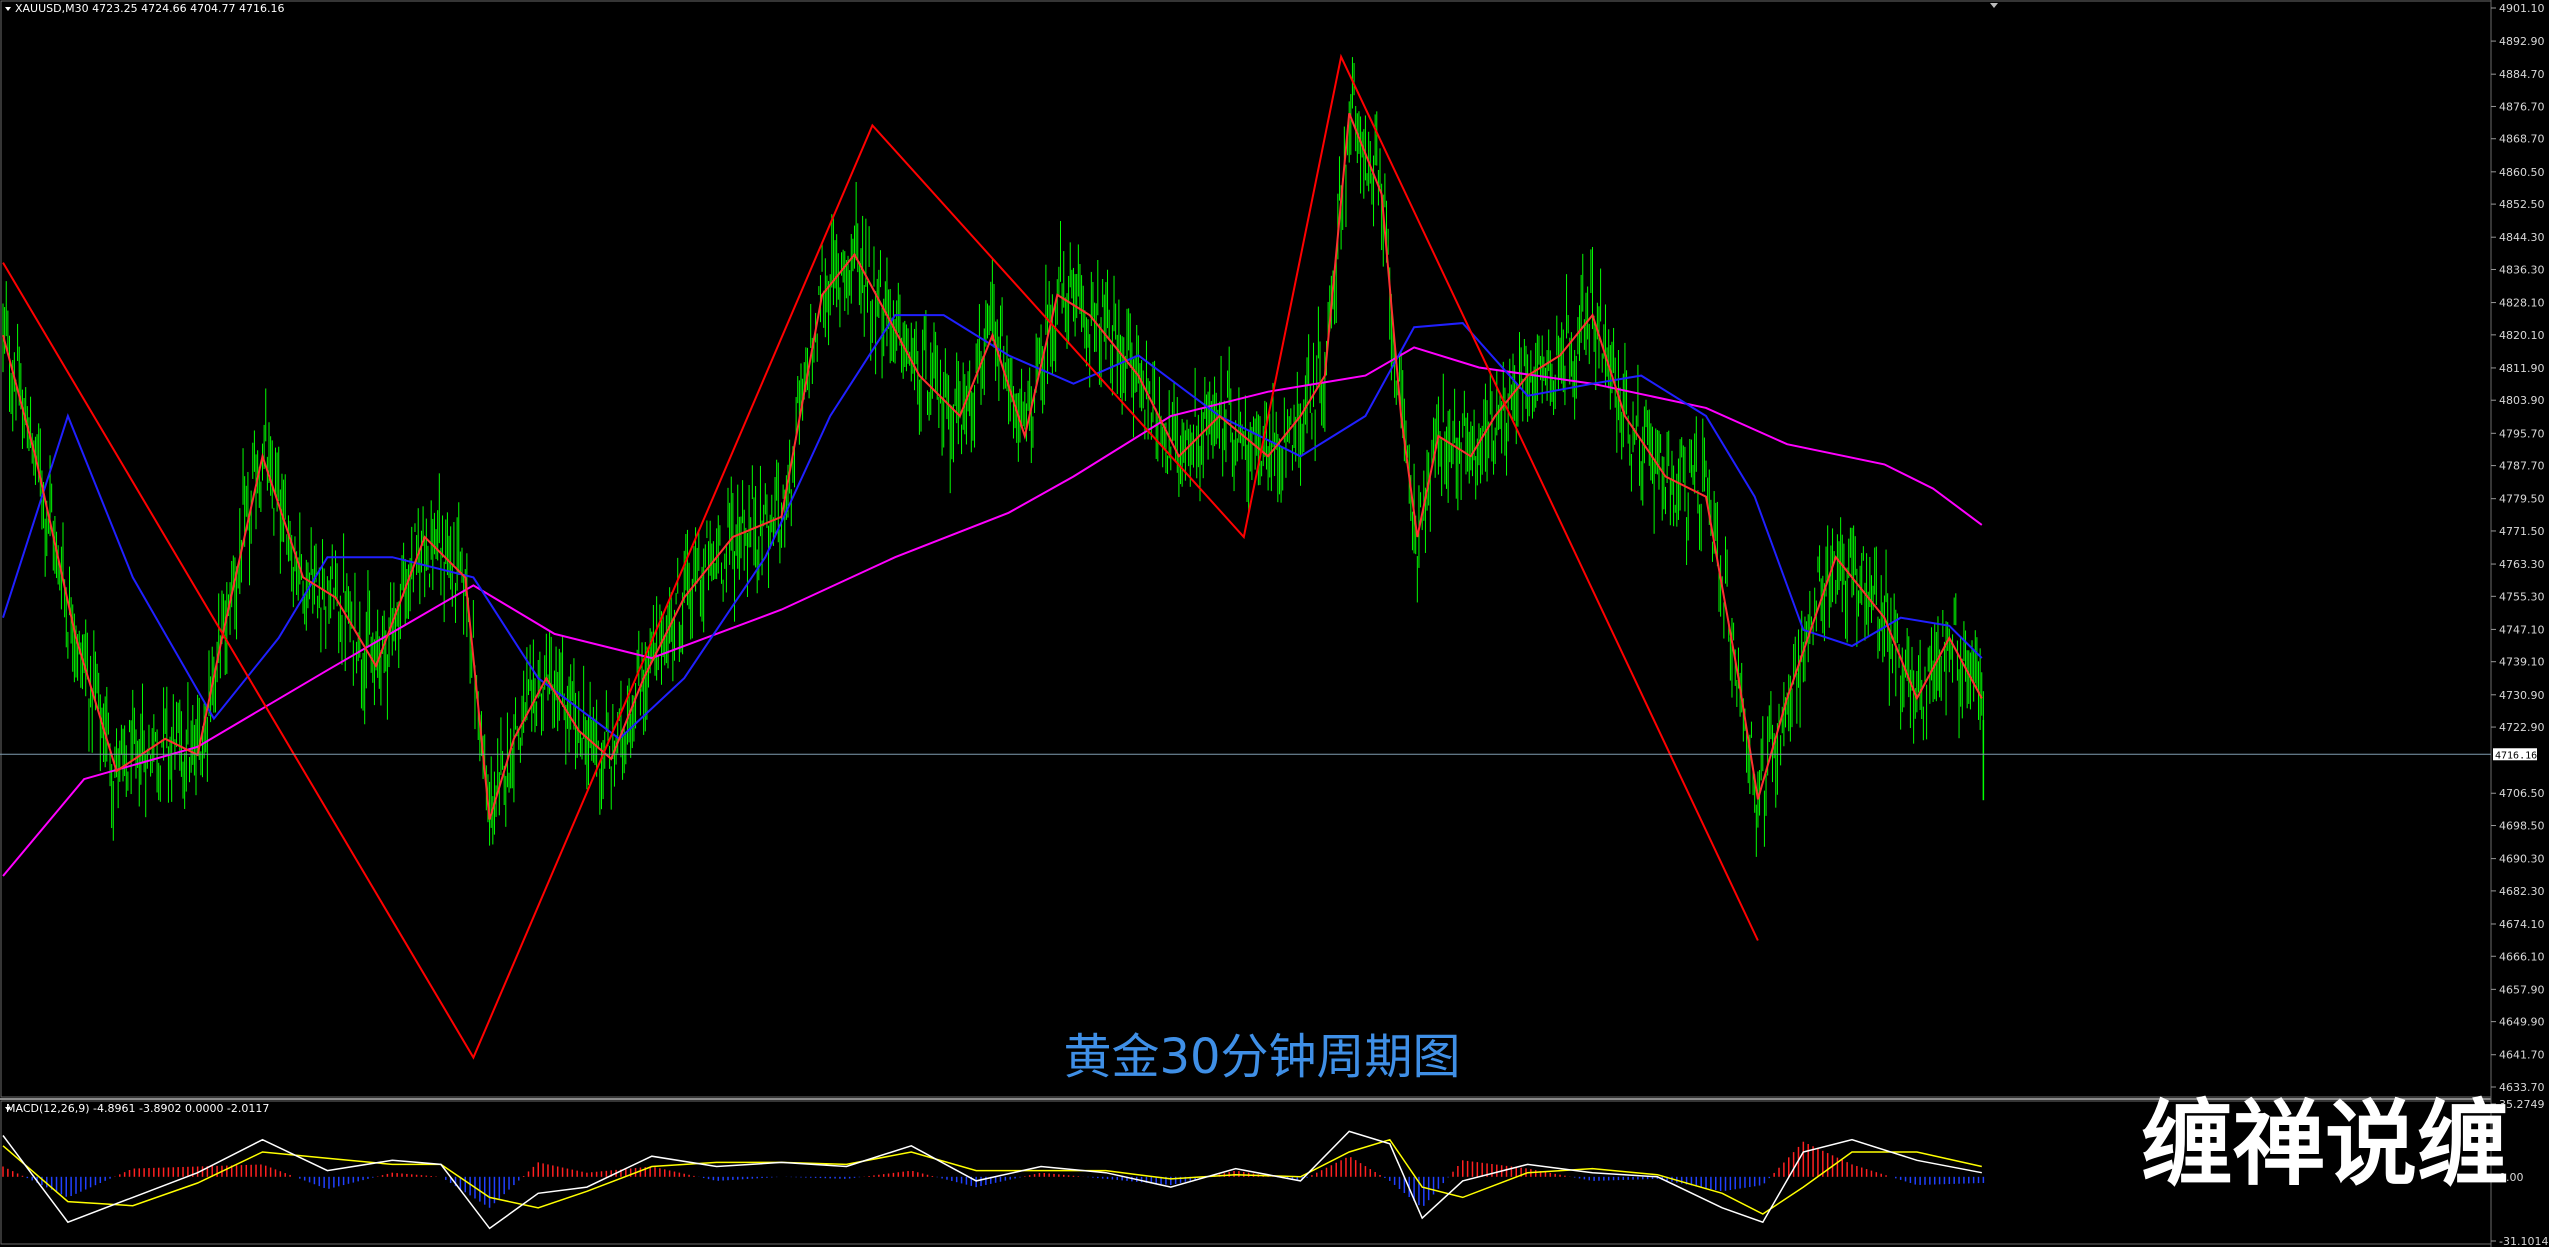 The height and width of the screenshot is (1247, 2549). I want to click on price-tick-label: 4811.90, so click(2522, 368).